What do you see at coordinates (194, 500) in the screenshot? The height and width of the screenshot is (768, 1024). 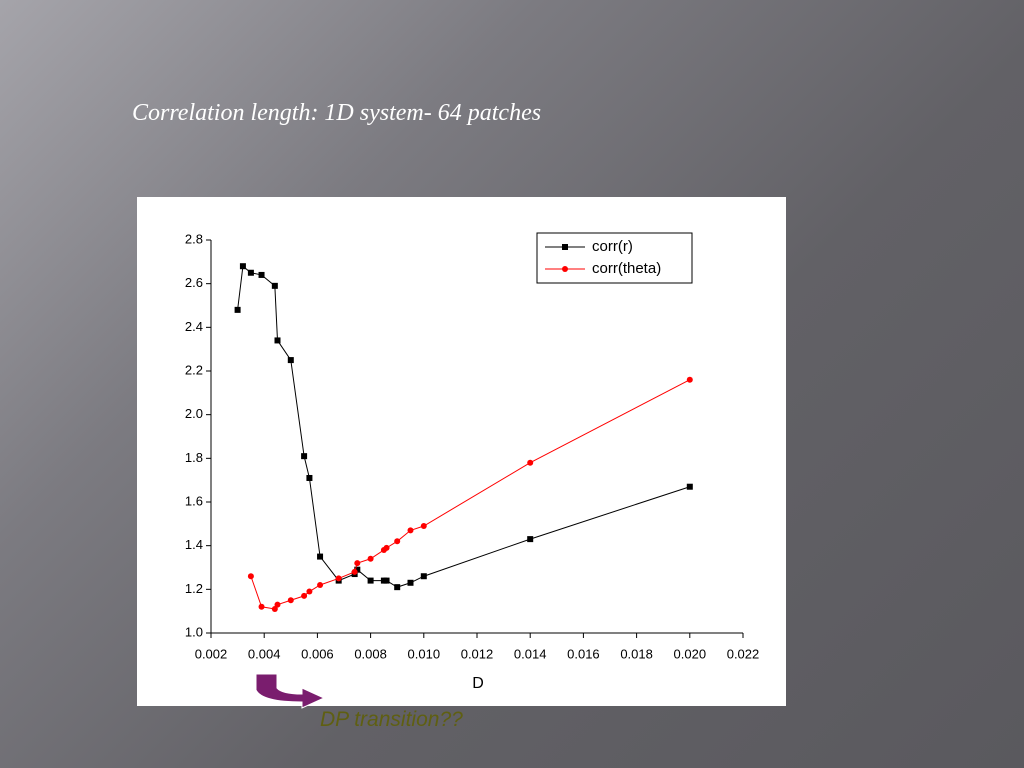 I see `y-tick-label: 1.6` at bounding box center [194, 500].